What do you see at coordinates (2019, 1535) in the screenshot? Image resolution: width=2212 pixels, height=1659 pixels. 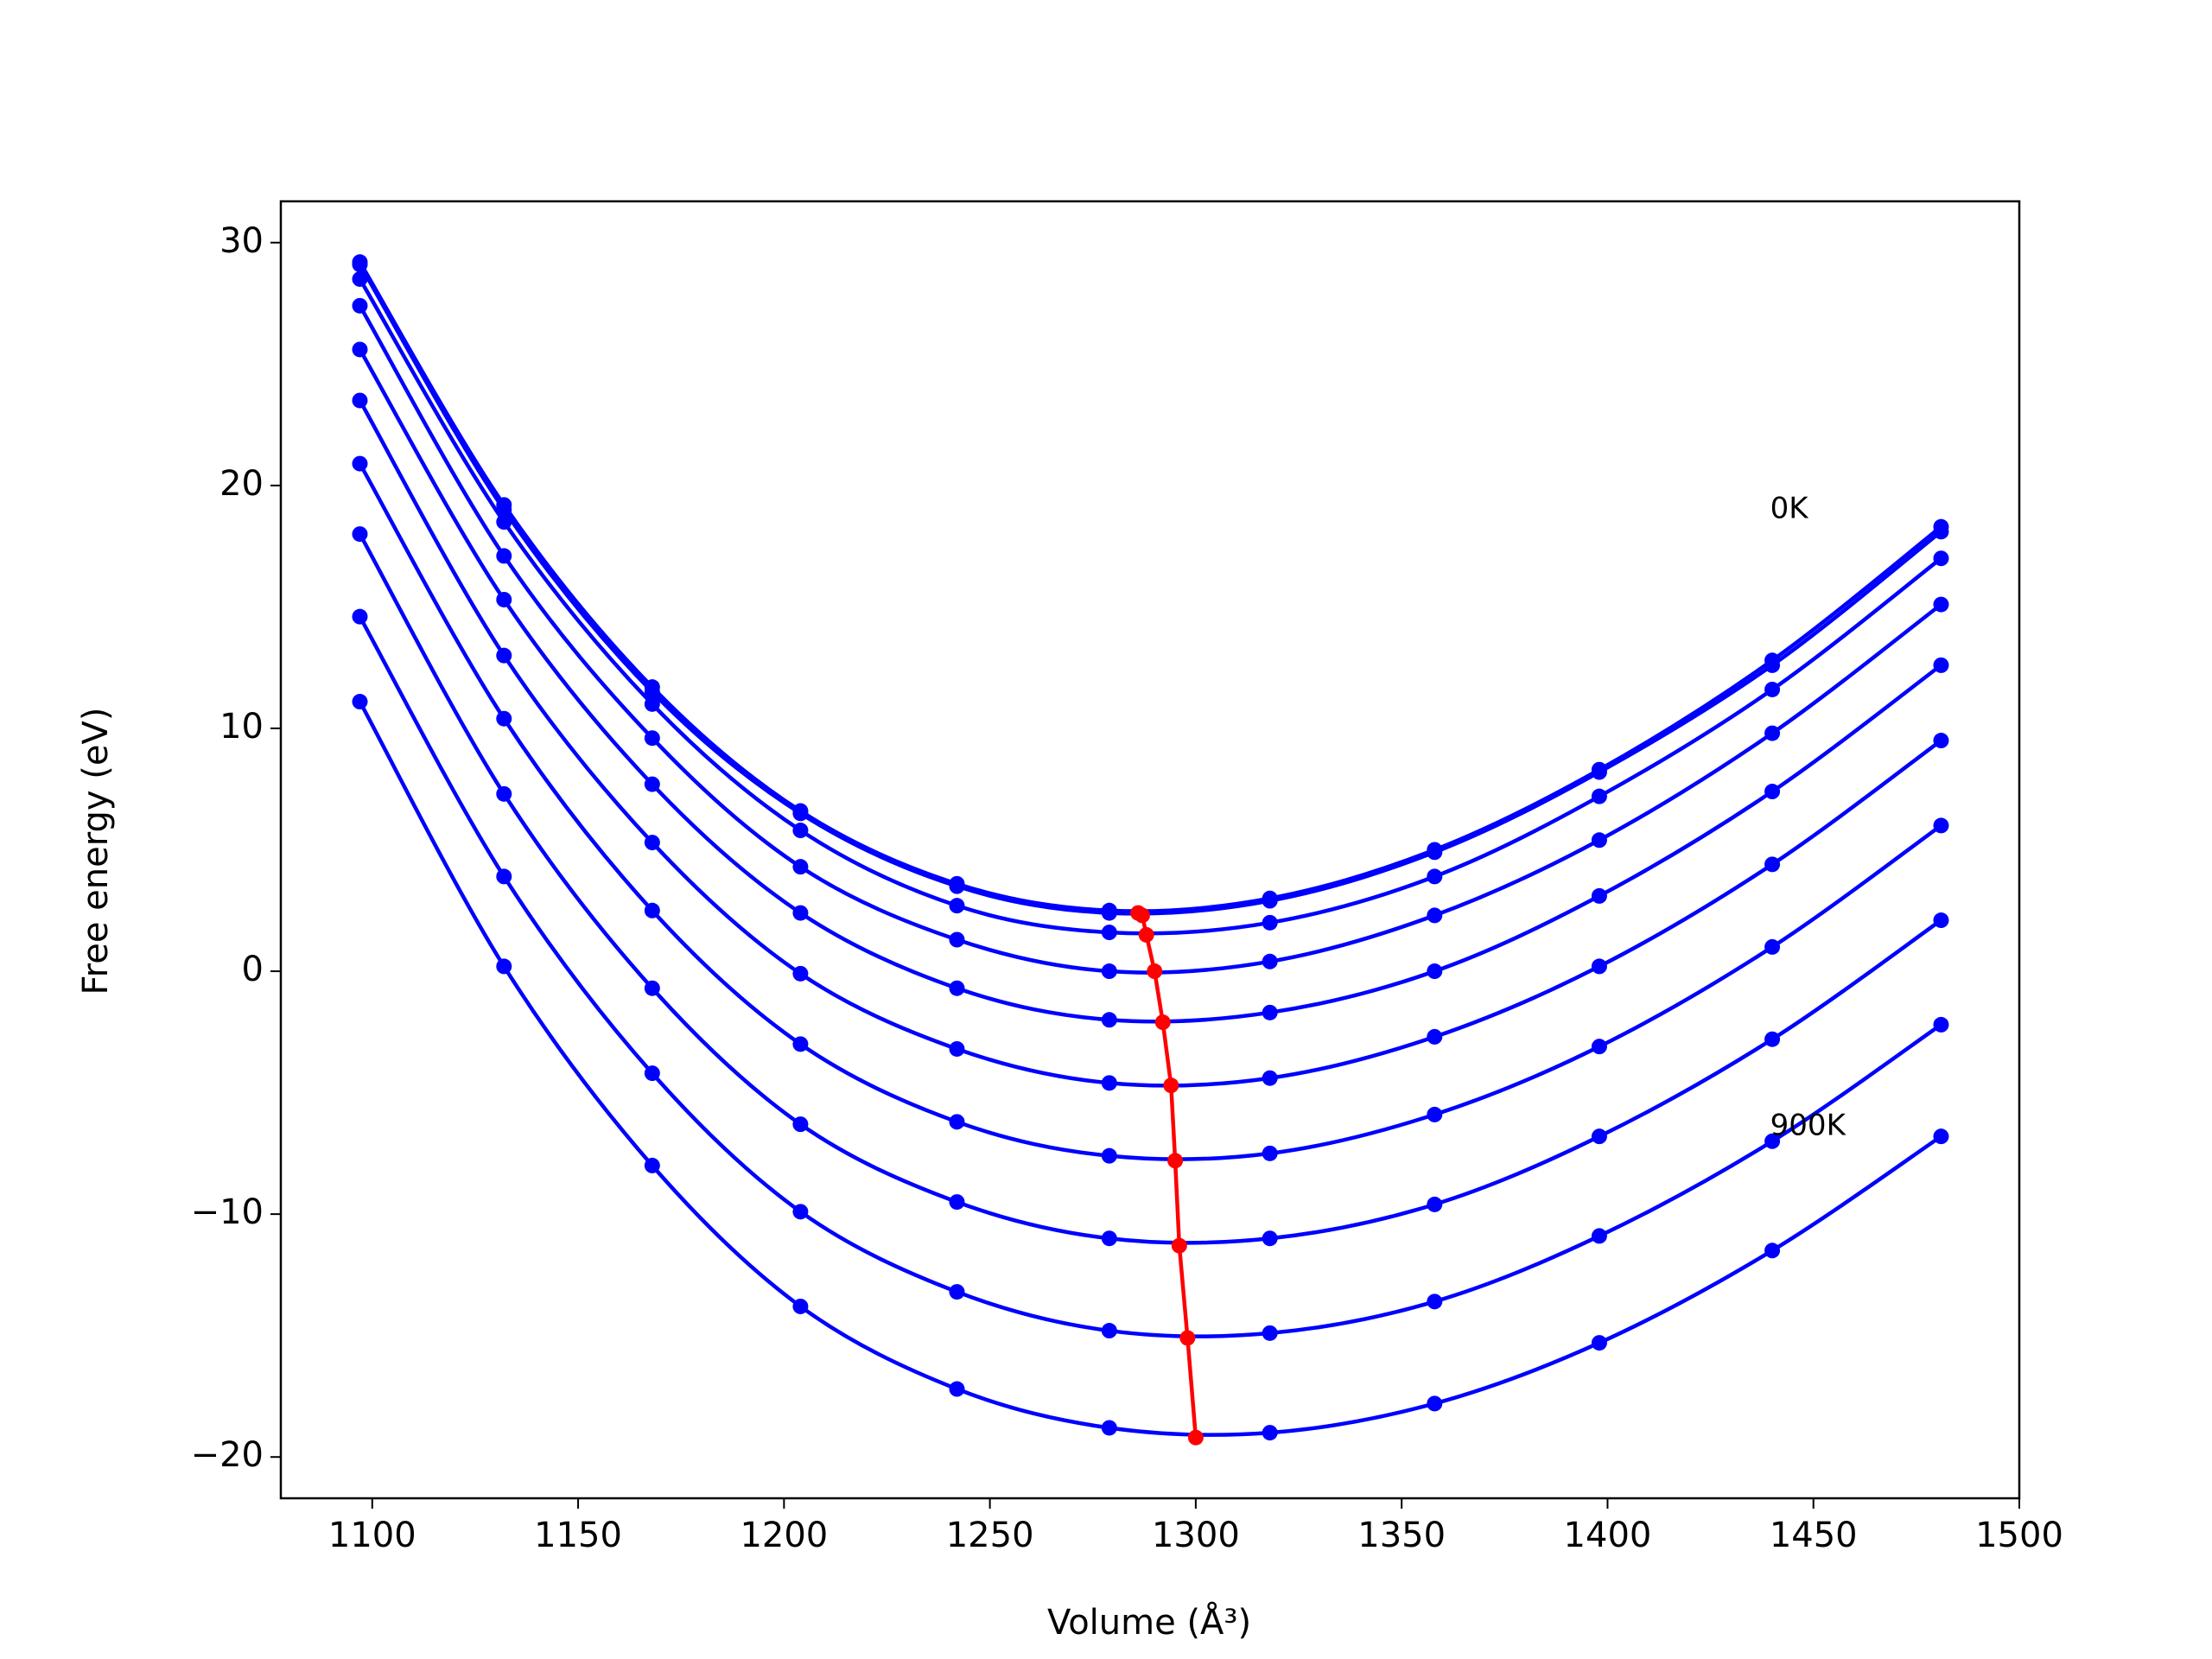 I see `x-tick-label: 1500` at bounding box center [2019, 1535].